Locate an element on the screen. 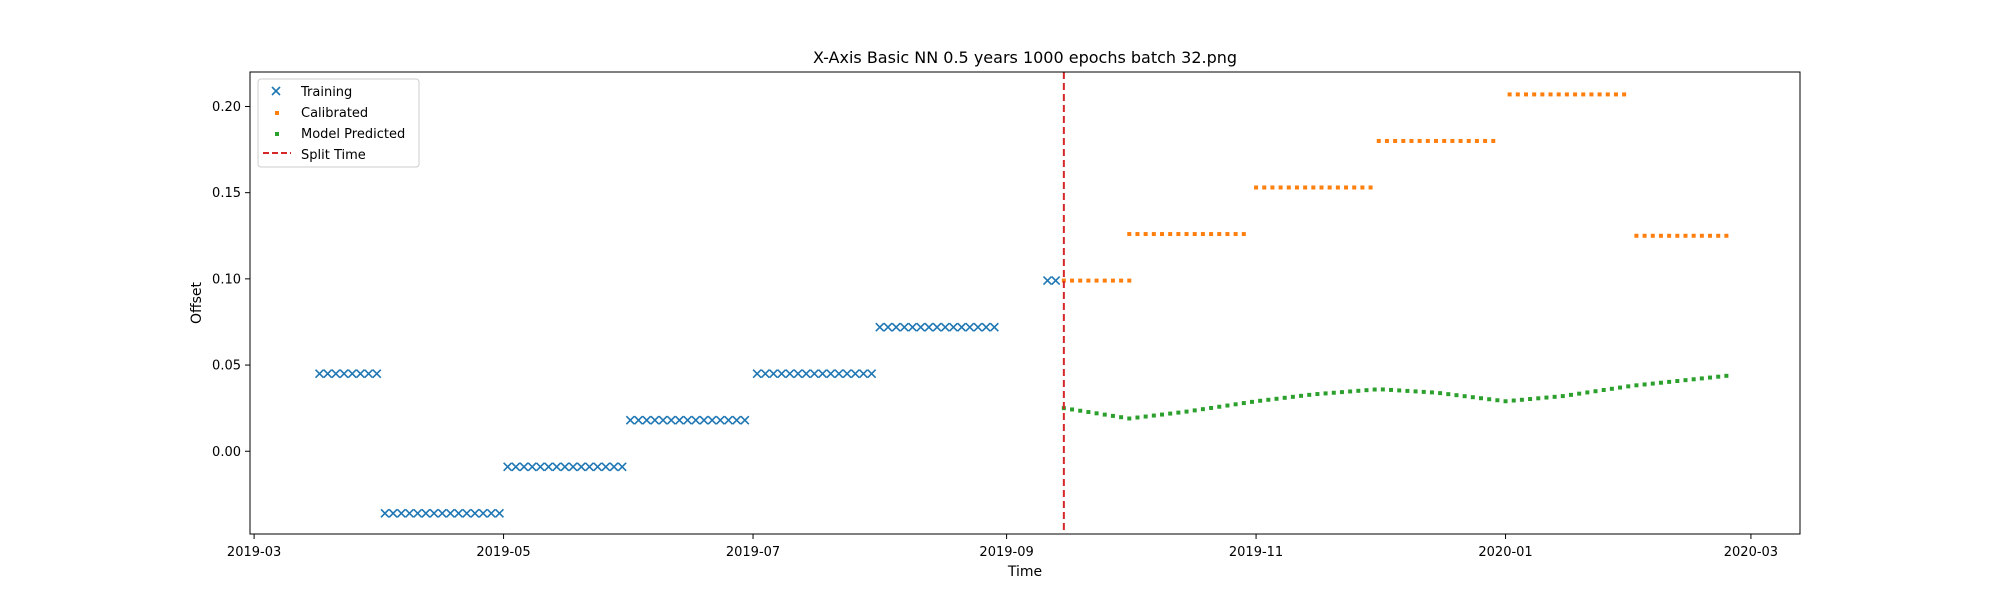 The height and width of the screenshot is (604, 2000). x-tick-label: 2019-11 is located at coordinates (1256, 552).